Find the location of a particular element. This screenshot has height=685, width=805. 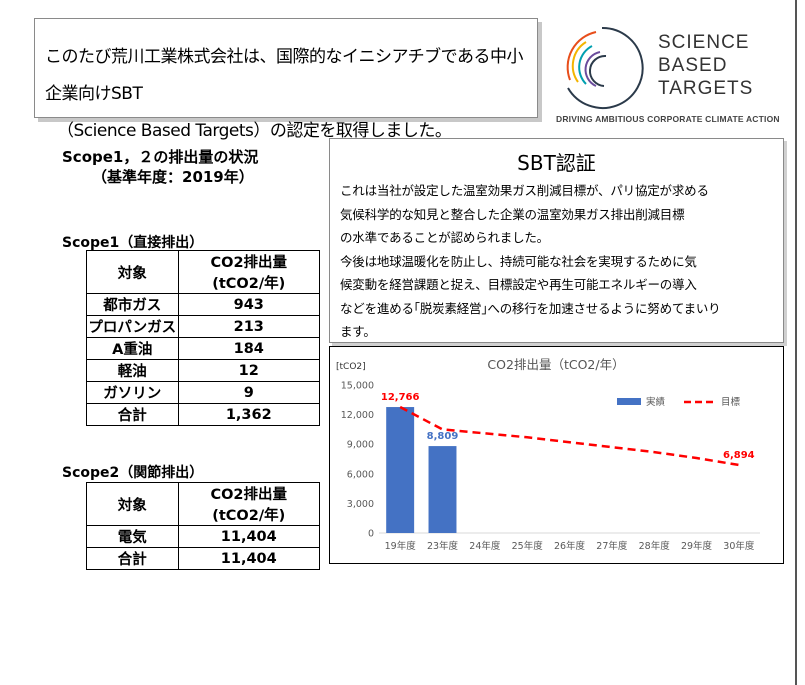

x-tick-label: 29年度 is located at coordinates (697, 546).